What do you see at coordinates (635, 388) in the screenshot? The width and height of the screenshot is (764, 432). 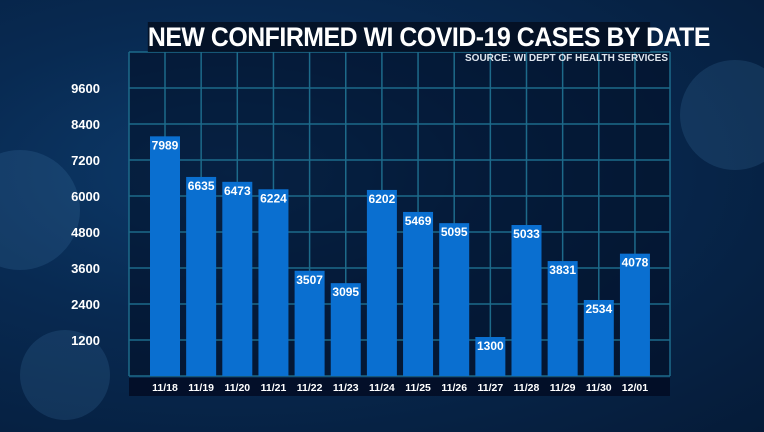 I see `x-tick-label: 12/01` at bounding box center [635, 388].